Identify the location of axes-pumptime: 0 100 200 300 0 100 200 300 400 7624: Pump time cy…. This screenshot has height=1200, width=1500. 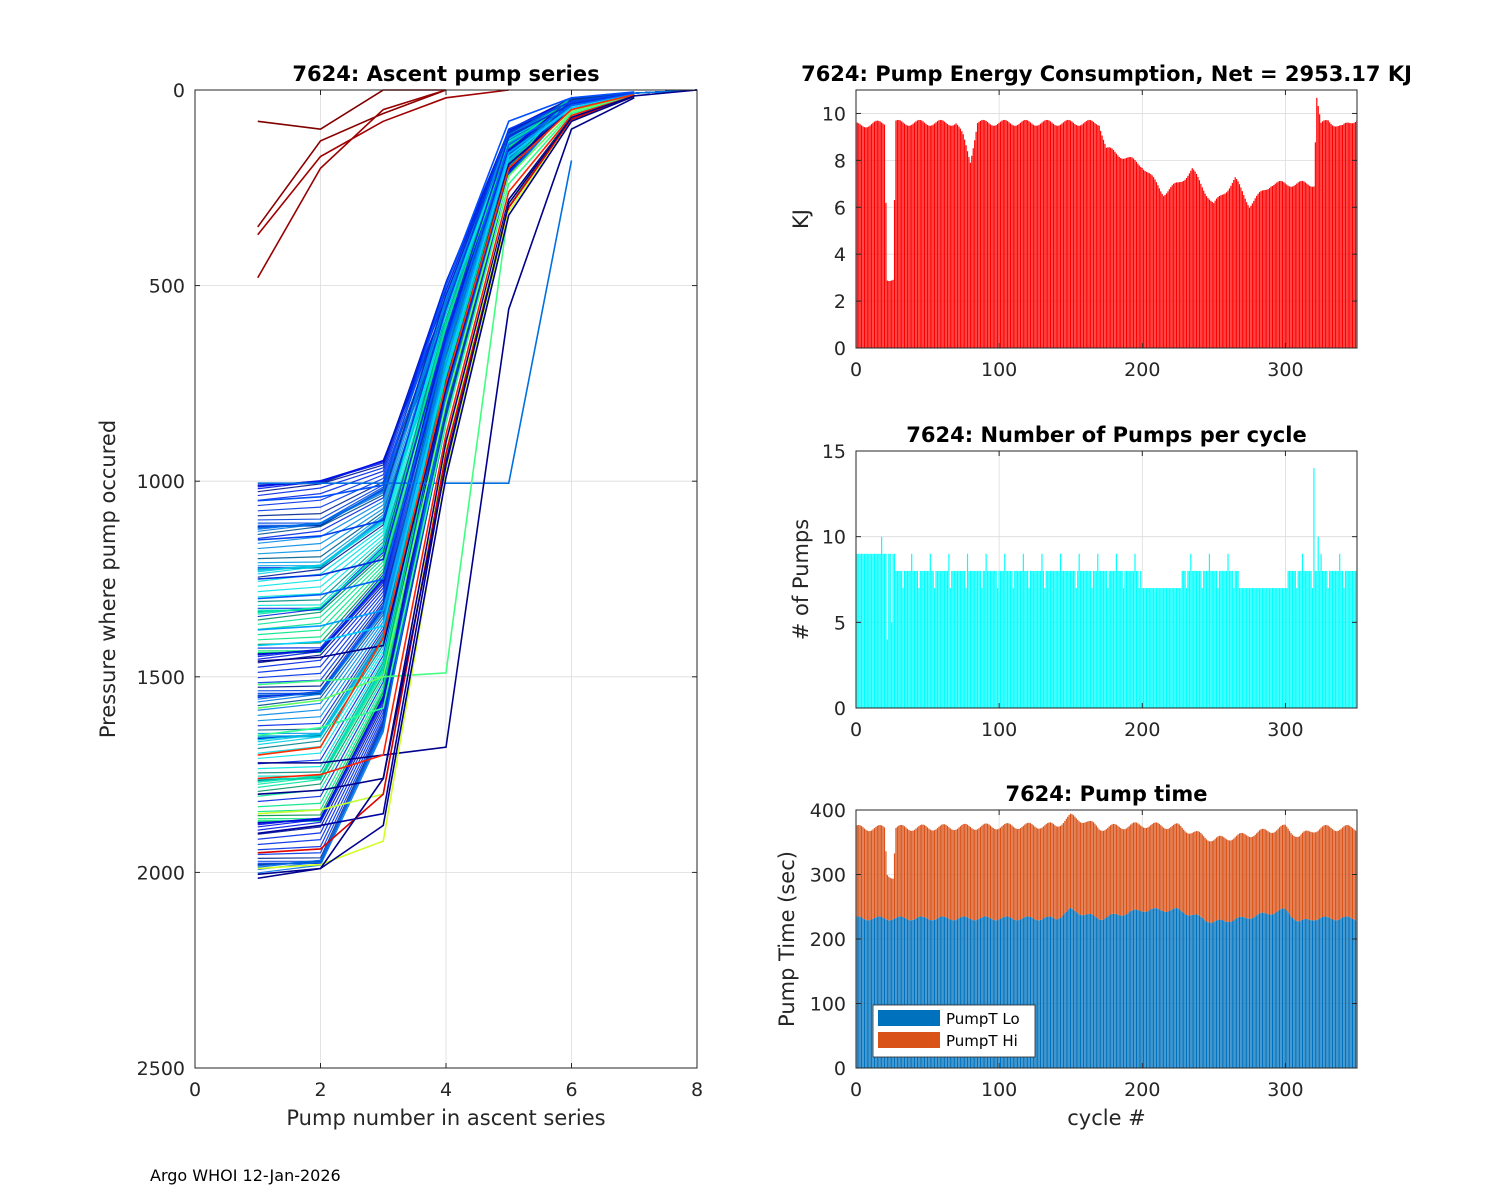
(1066, 956).